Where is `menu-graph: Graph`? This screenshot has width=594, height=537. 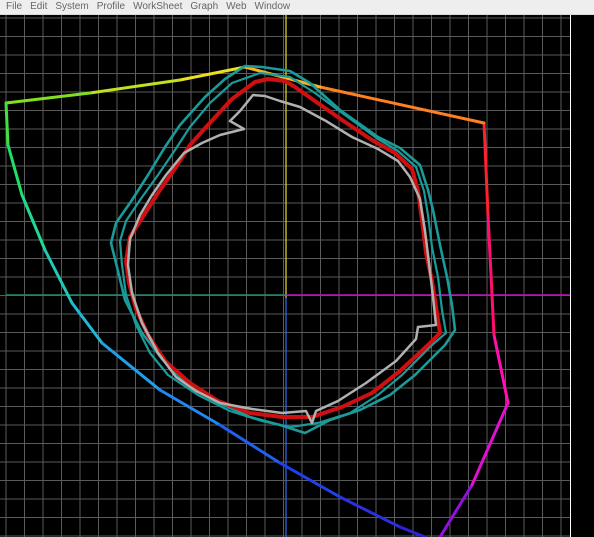
menu-graph: Graph is located at coordinates (204, 6).